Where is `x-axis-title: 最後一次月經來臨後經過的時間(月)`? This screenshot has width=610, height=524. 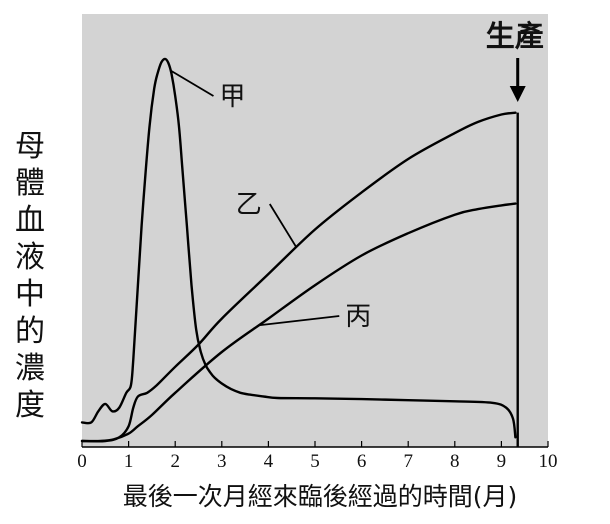 x-axis-title: 最後一次月經來臨後經過的時間(月) is located at coordinates (320, 496).